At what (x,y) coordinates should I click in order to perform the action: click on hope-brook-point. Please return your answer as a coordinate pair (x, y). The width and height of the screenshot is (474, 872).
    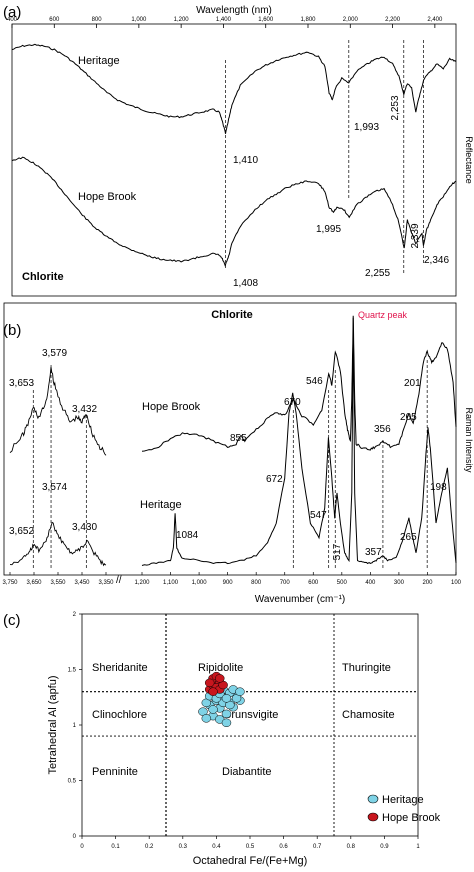
    Looking at the image, I should click on (213, 691).